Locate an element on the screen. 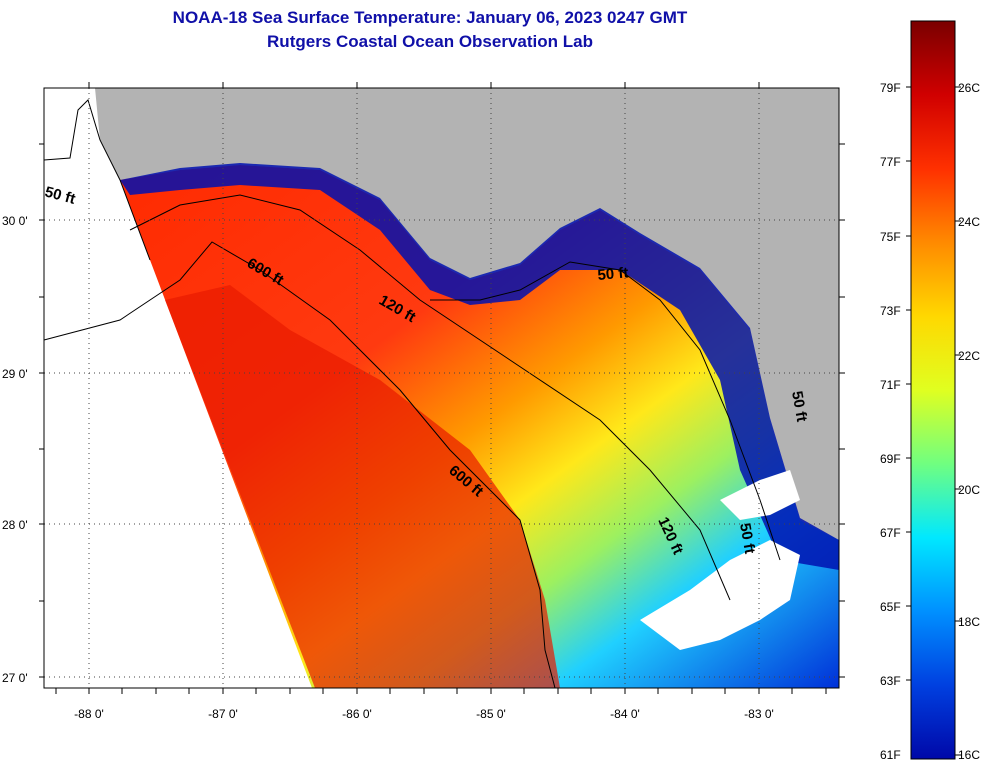 This screenshot has width=992, height=770. colorbar-f-label: 73F is located at coordinates (890, 311).